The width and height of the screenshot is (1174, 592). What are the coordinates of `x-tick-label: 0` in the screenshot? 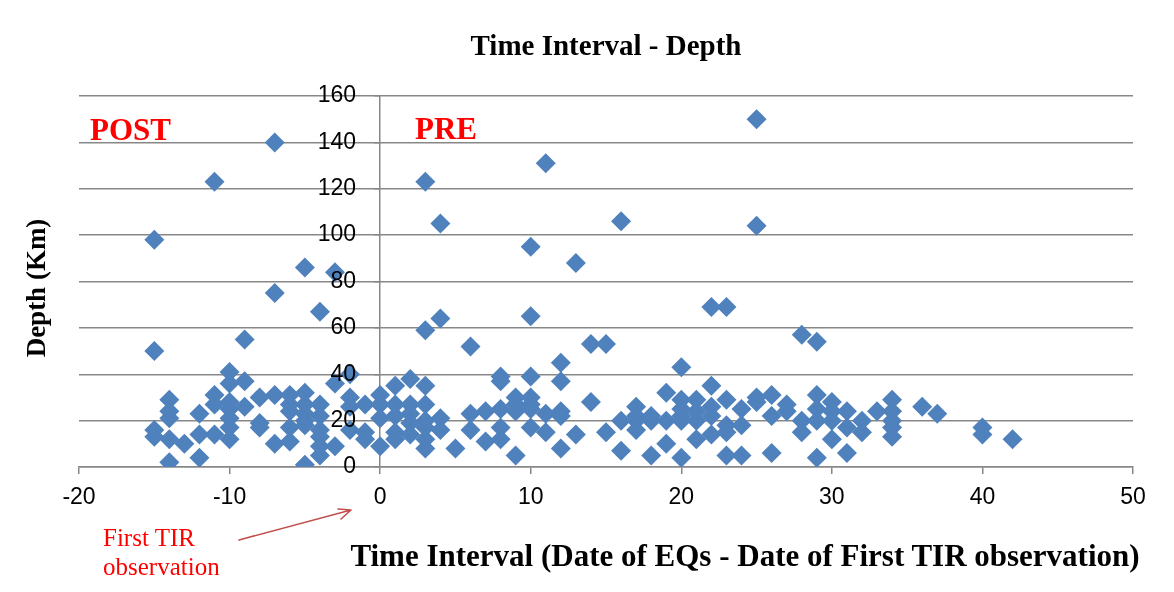 It's located at (380, 496).